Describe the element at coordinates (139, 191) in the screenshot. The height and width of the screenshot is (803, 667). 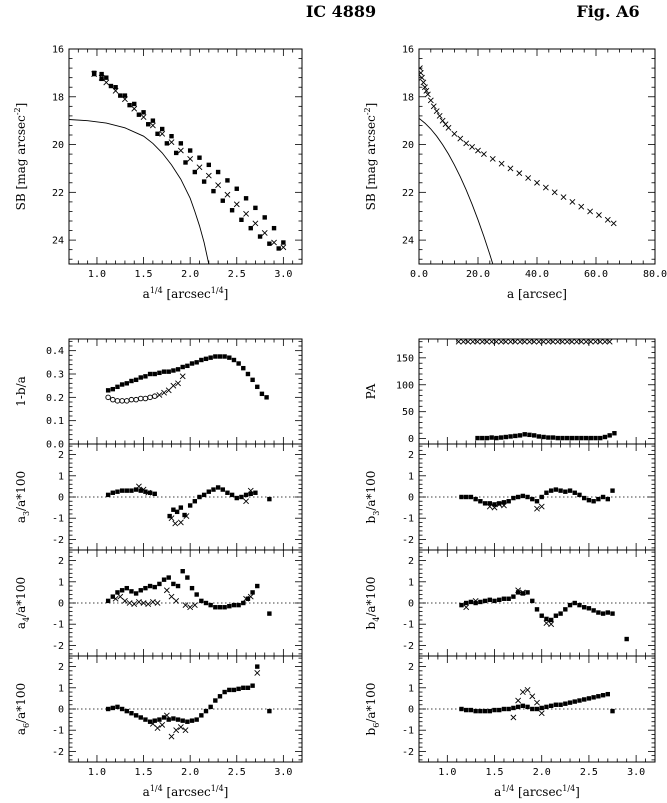
I see `model-curve` at that location.